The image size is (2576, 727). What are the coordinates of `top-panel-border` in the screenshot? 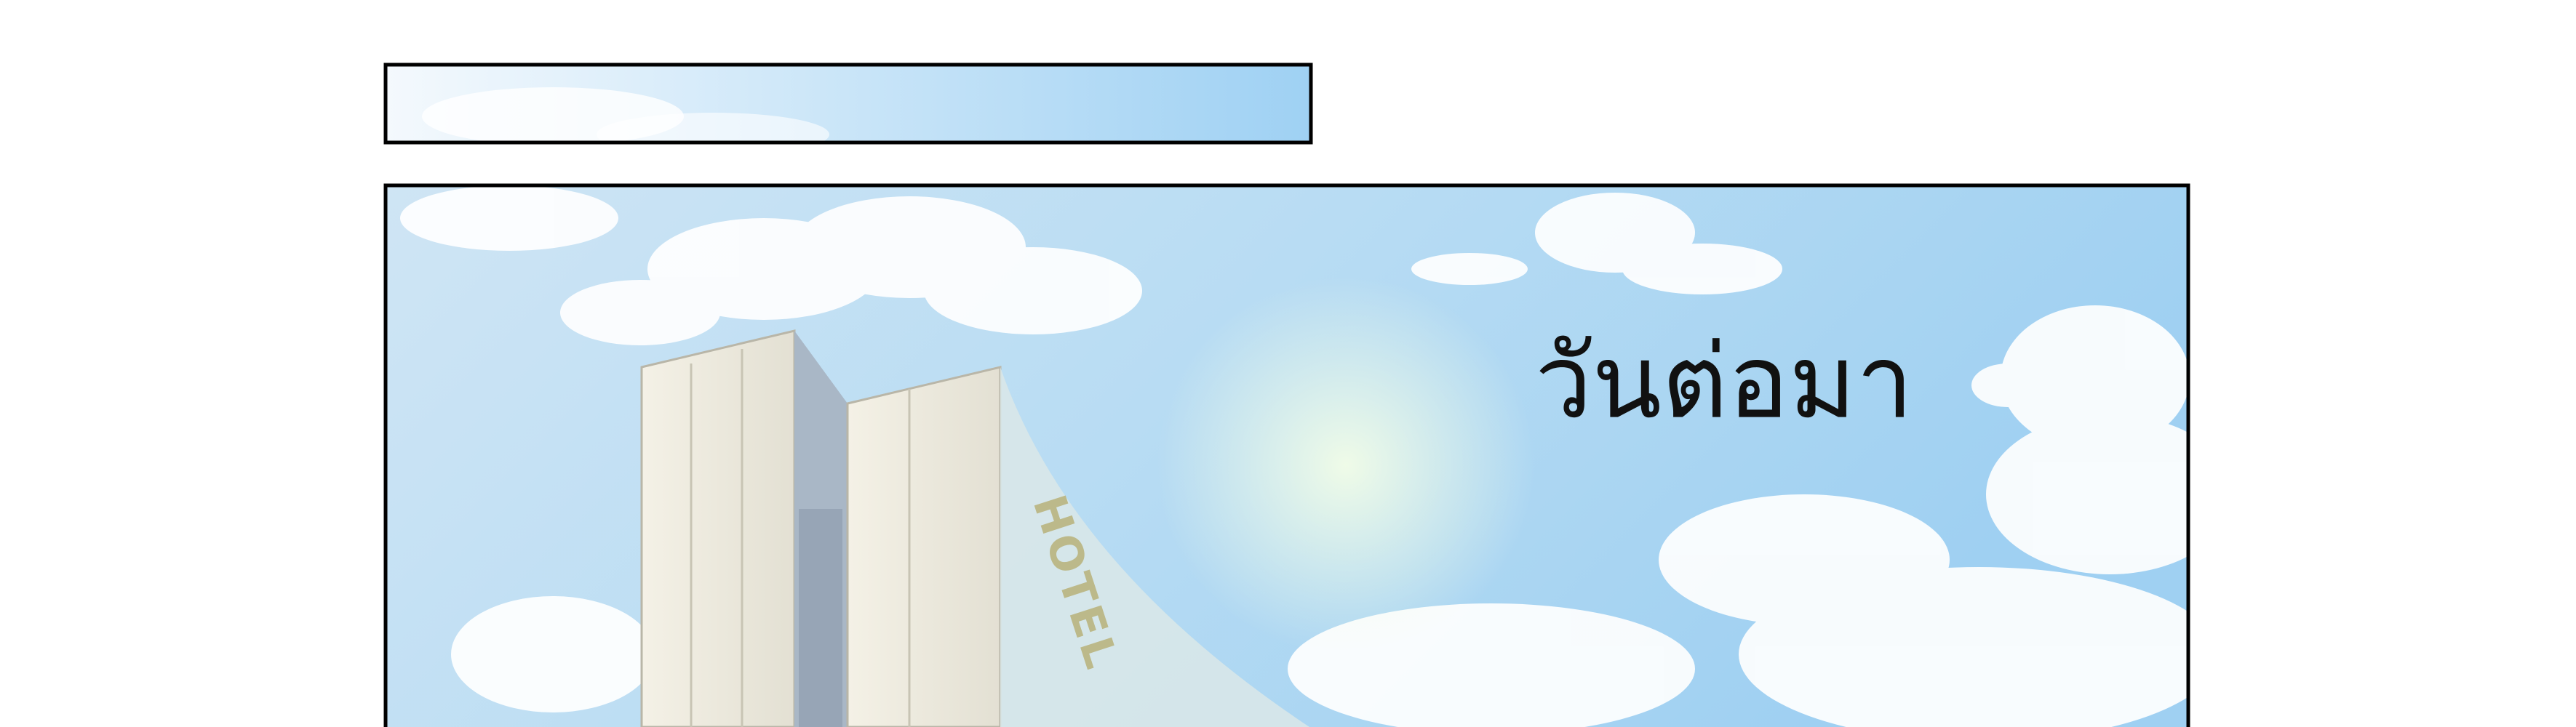 It's located at (848, 104).